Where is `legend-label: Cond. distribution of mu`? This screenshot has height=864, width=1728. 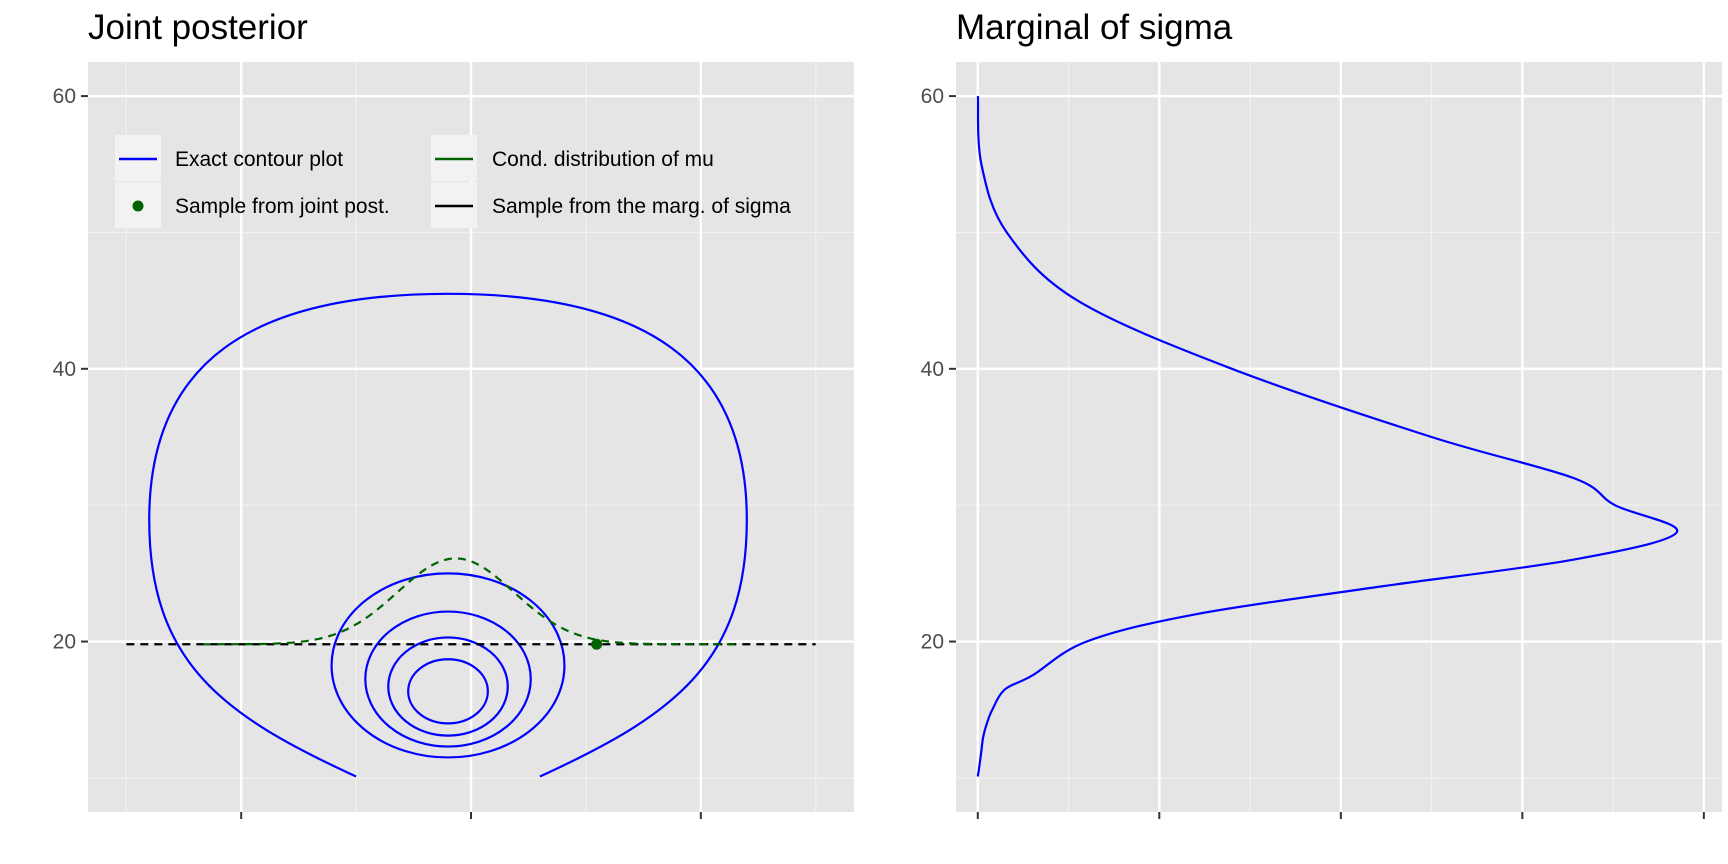 legend-label: Cond. distribution of mu is located at coordinates (603, 159).